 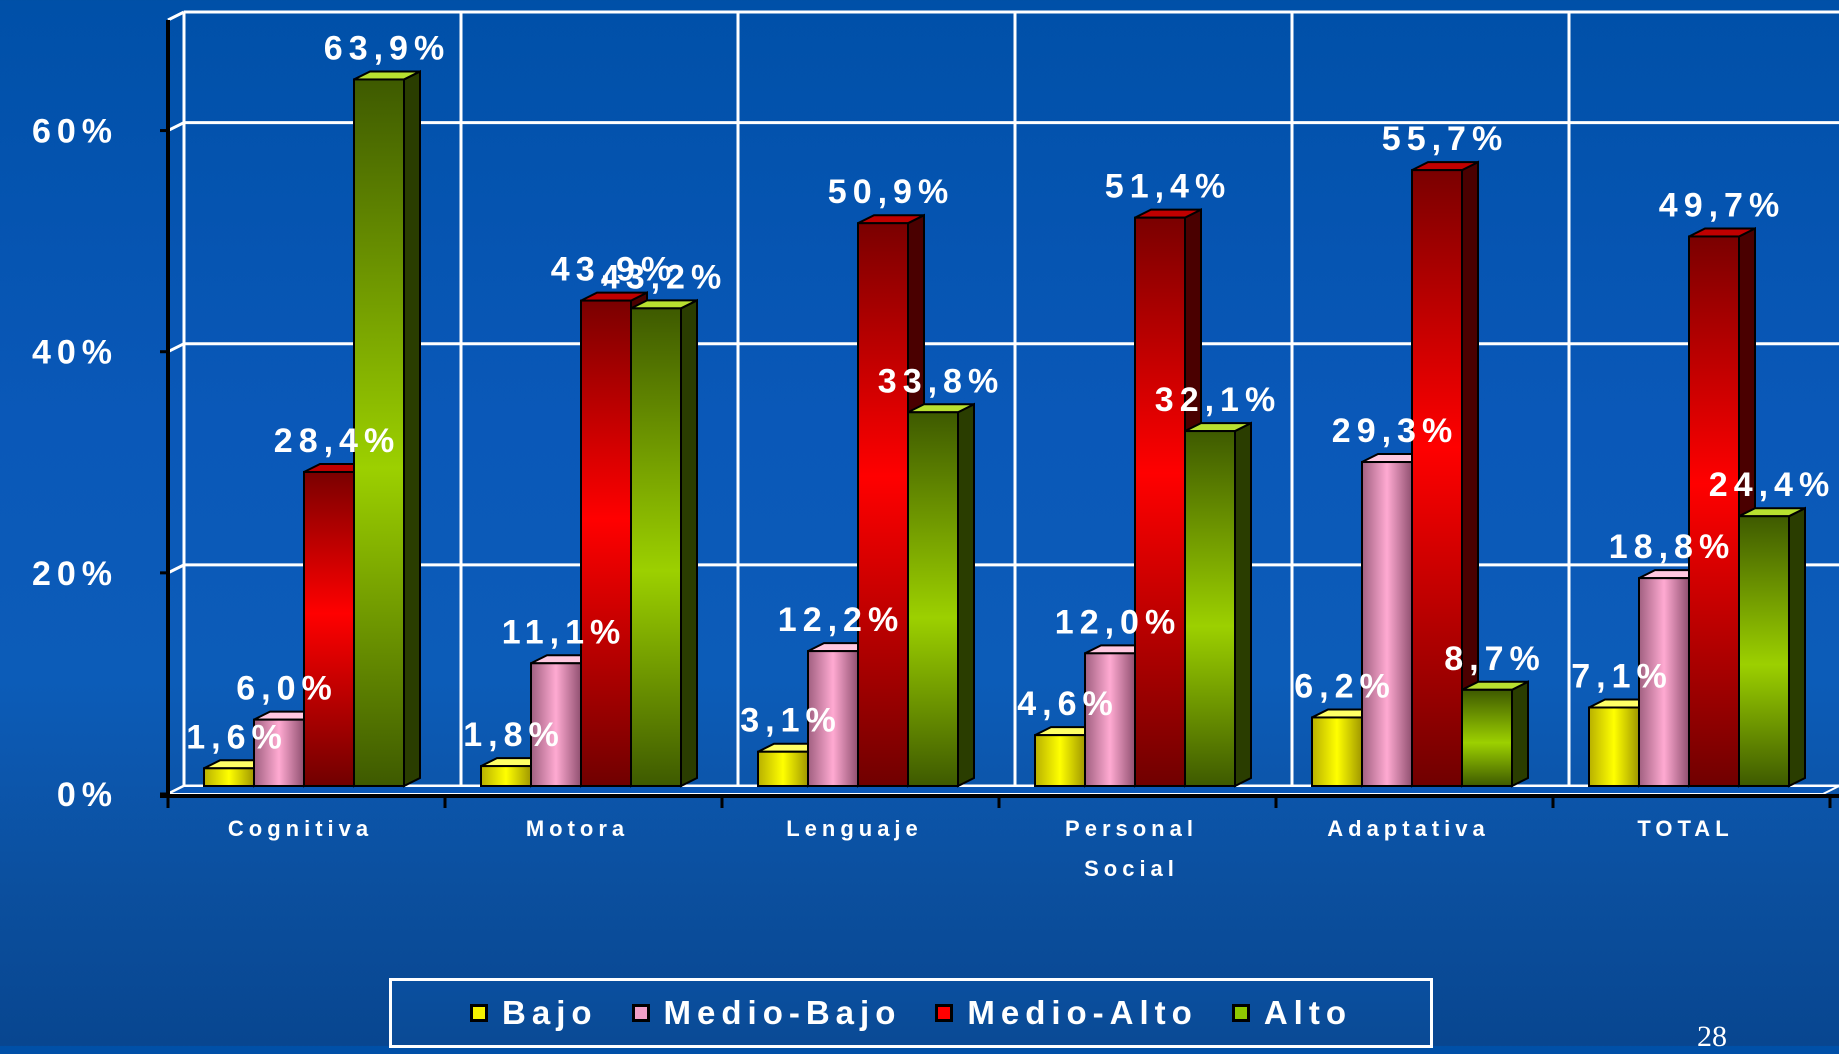 I want to click on legend-label-alto: Alto, so click(x=1307, y=1012).